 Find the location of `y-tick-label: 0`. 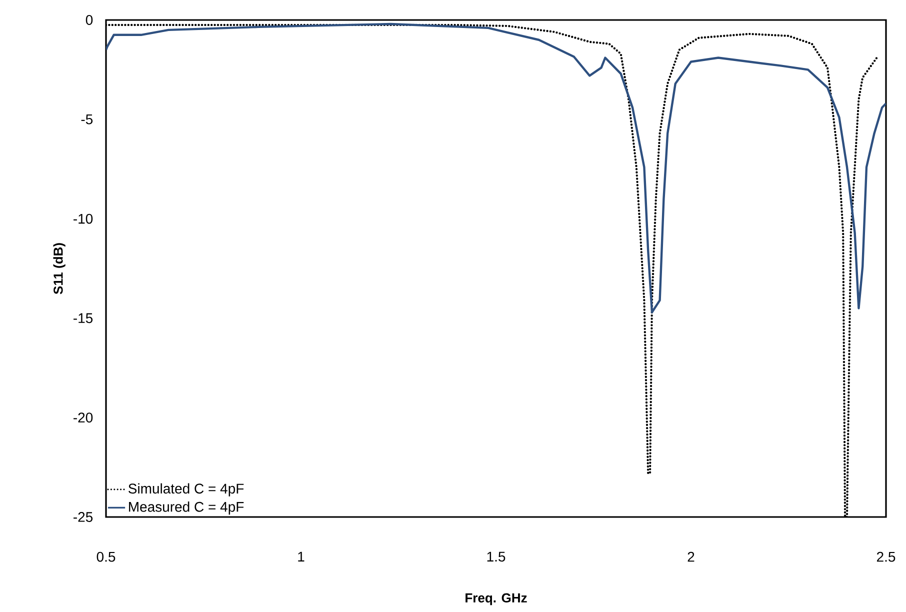

y-tick-label: 0 is located at coordinates (89, 20).